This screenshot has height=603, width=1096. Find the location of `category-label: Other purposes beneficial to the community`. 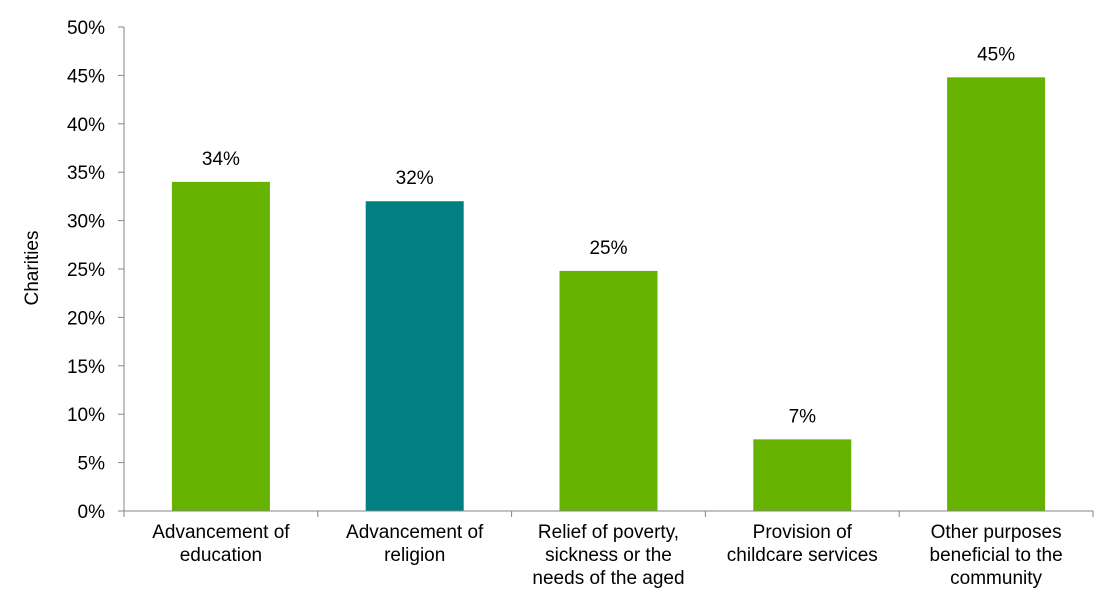

category-label: Other purposes beneficial to the community is located at coordinates (996, 555).